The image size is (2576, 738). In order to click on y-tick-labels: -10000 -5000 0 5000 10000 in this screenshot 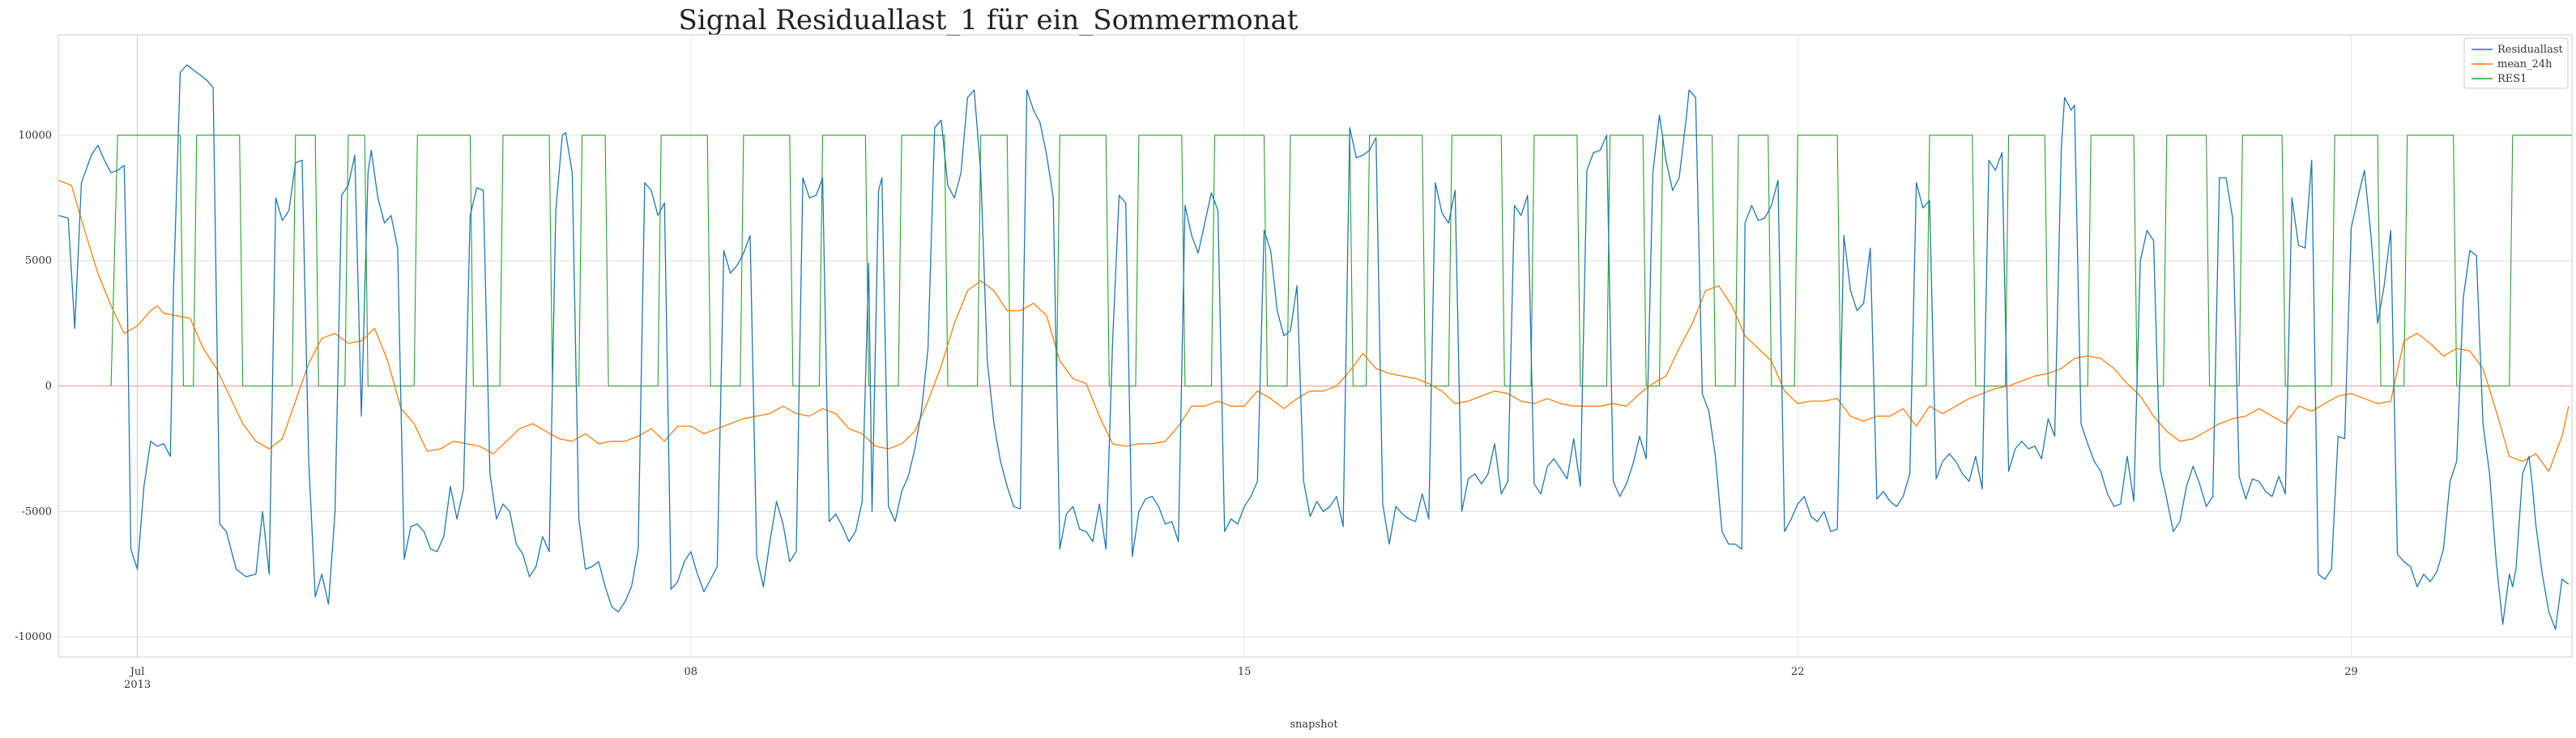, I will do `click(33, 387)`.